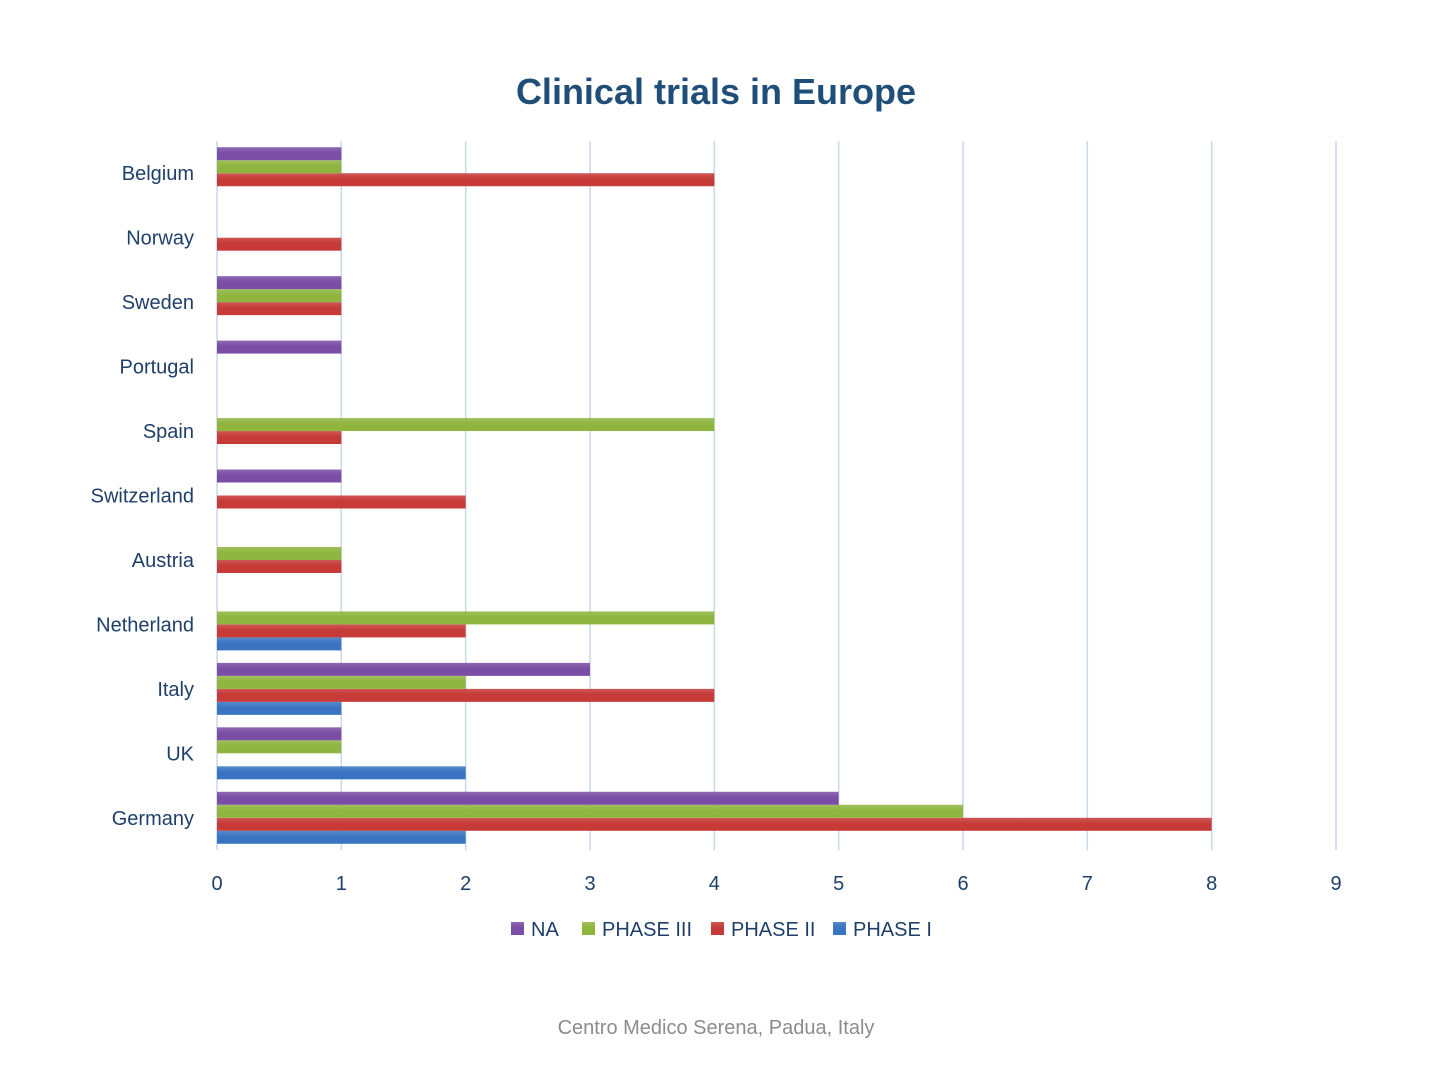 The width and height of the screenshot is (1434, 1076). Describe the element at coordinates (216, 884) in the screenshot. I see `x-tick-label: 0` at that location.